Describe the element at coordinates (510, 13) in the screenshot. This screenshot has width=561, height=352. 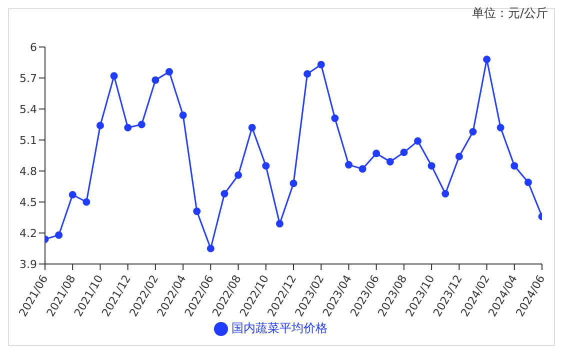
I see `text: 单位：元/公斤` at that location.